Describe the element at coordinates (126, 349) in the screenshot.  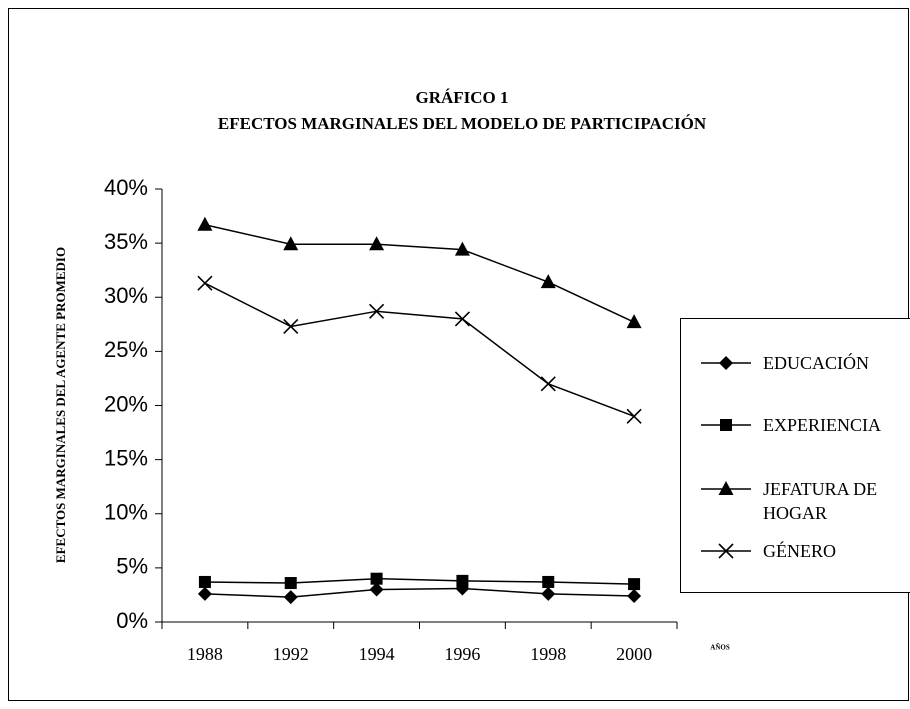
I see `y-tick-label: 25%` at that location.